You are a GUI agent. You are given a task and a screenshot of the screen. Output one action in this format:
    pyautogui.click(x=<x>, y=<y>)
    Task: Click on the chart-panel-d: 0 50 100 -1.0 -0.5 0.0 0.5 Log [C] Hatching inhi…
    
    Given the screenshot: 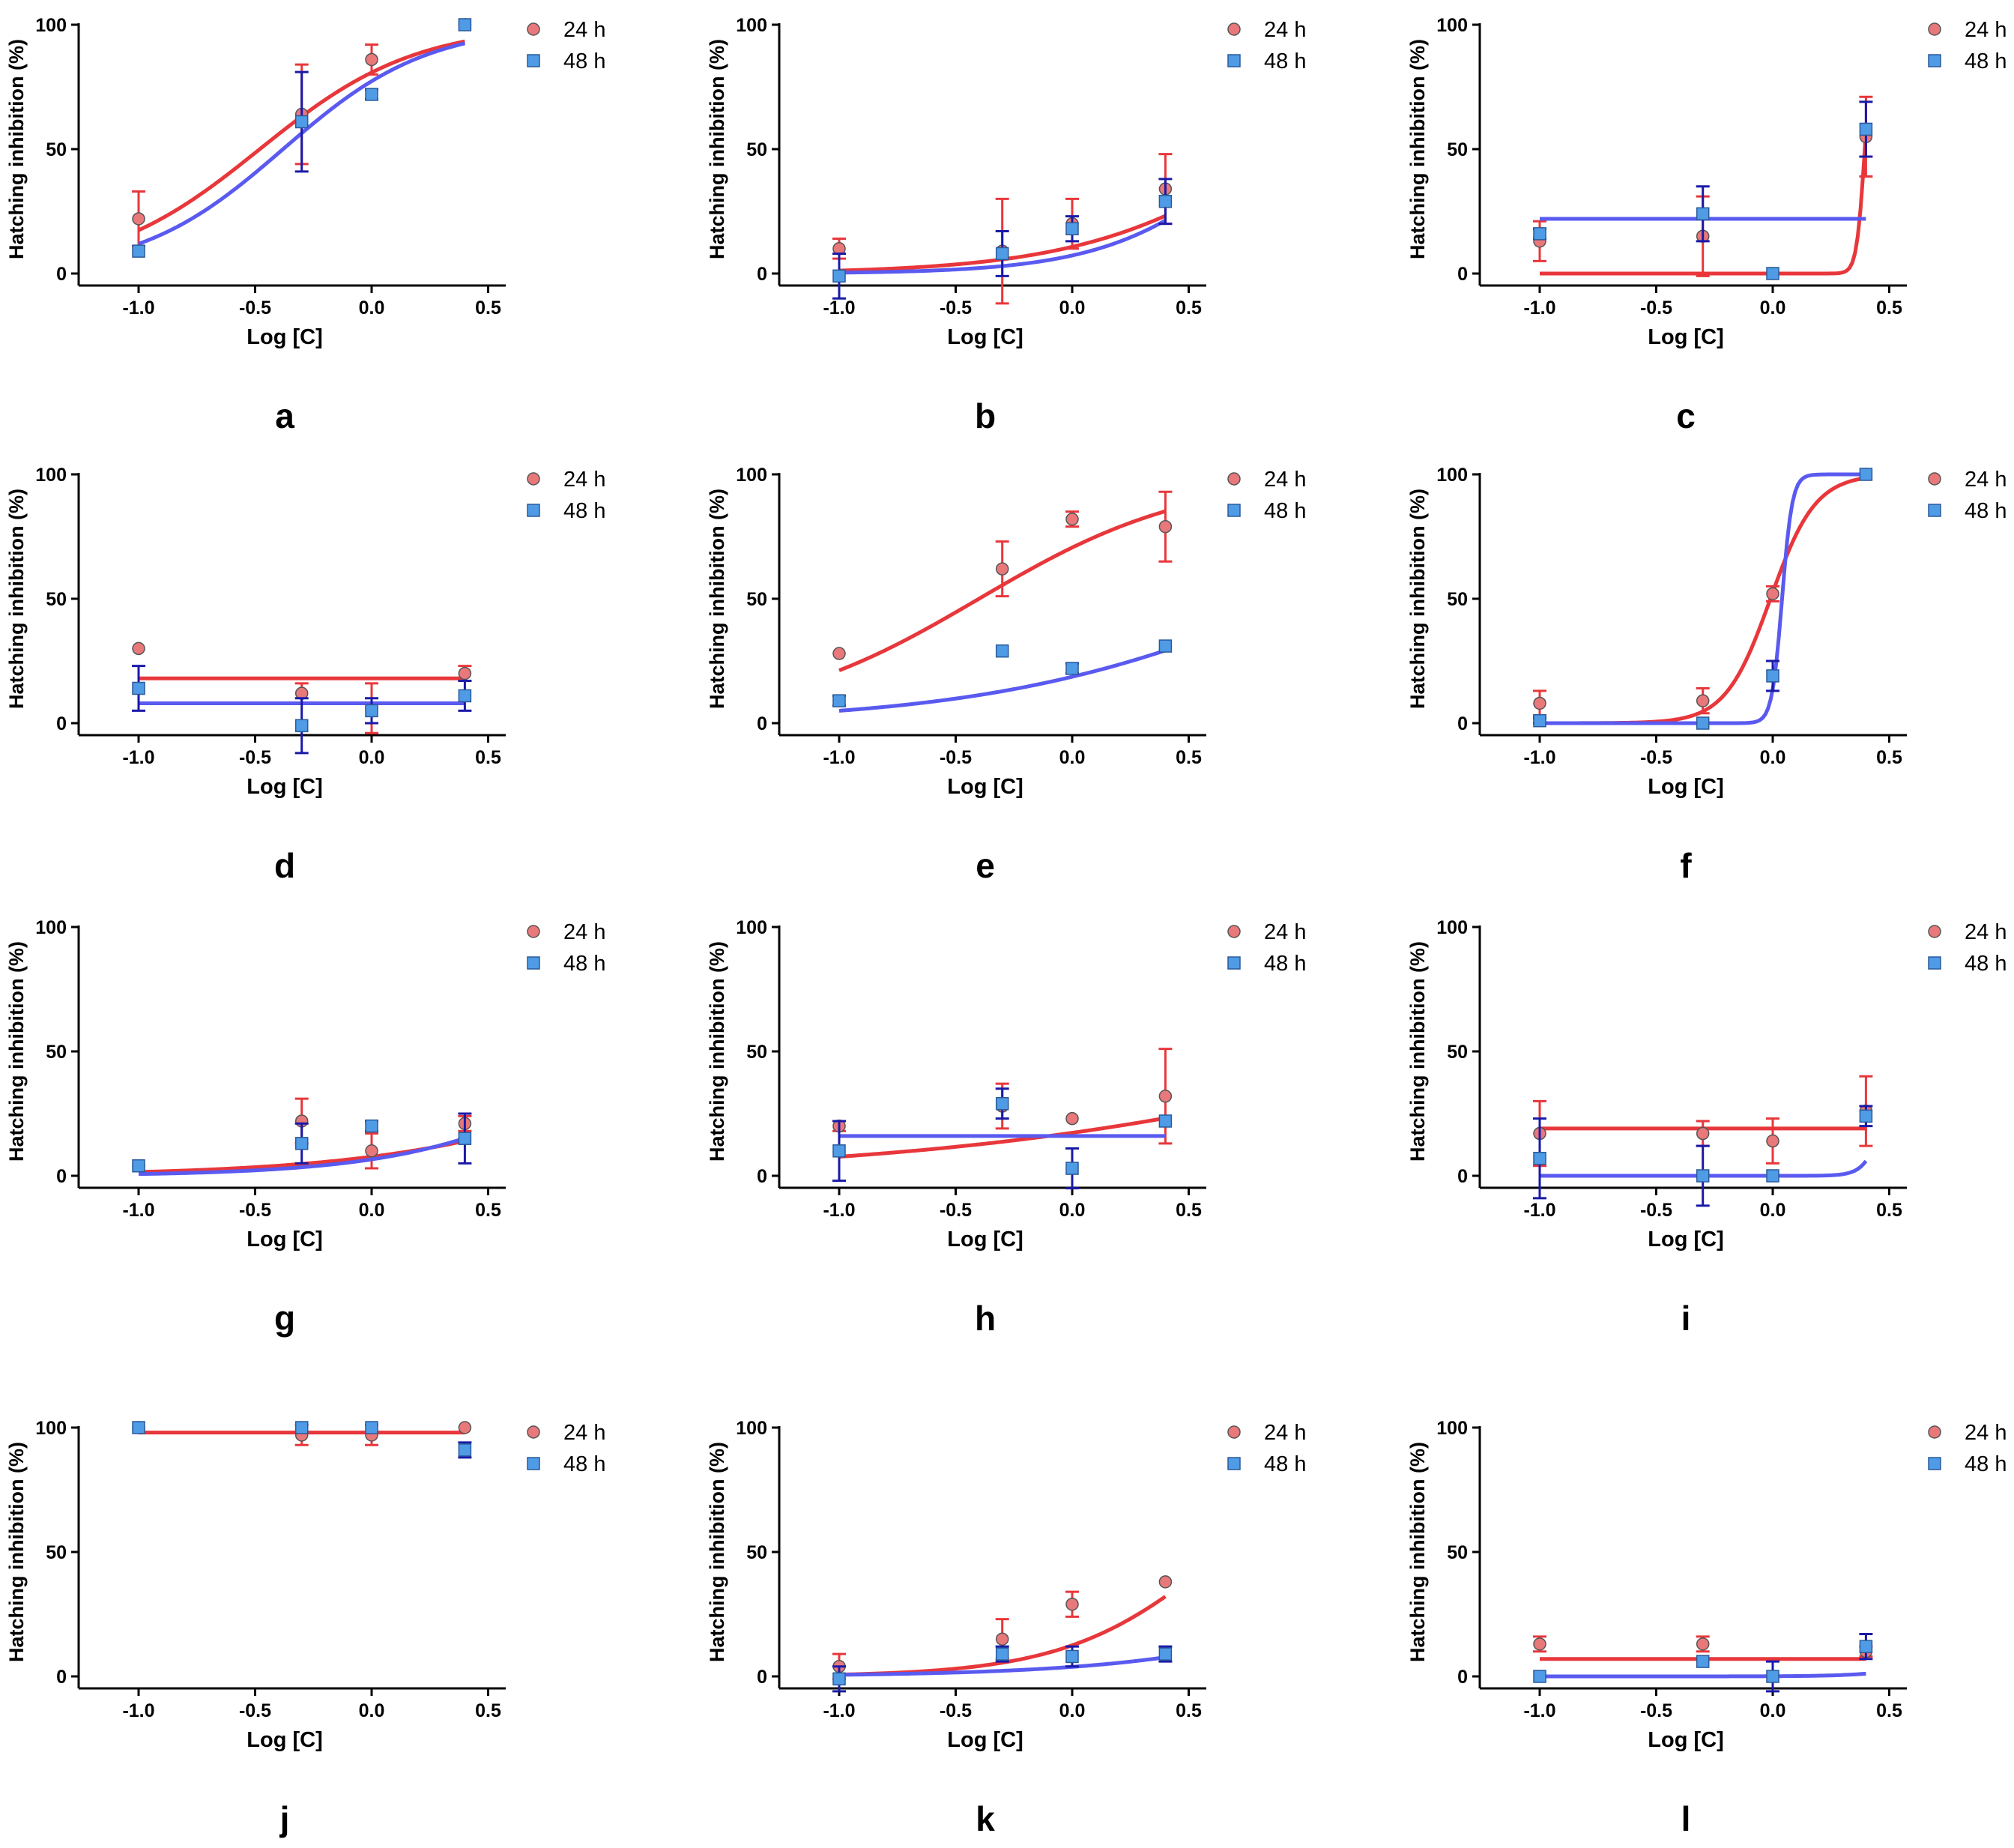 What is the action you would take?
    pyautogui.click(x=305, y=675)
    